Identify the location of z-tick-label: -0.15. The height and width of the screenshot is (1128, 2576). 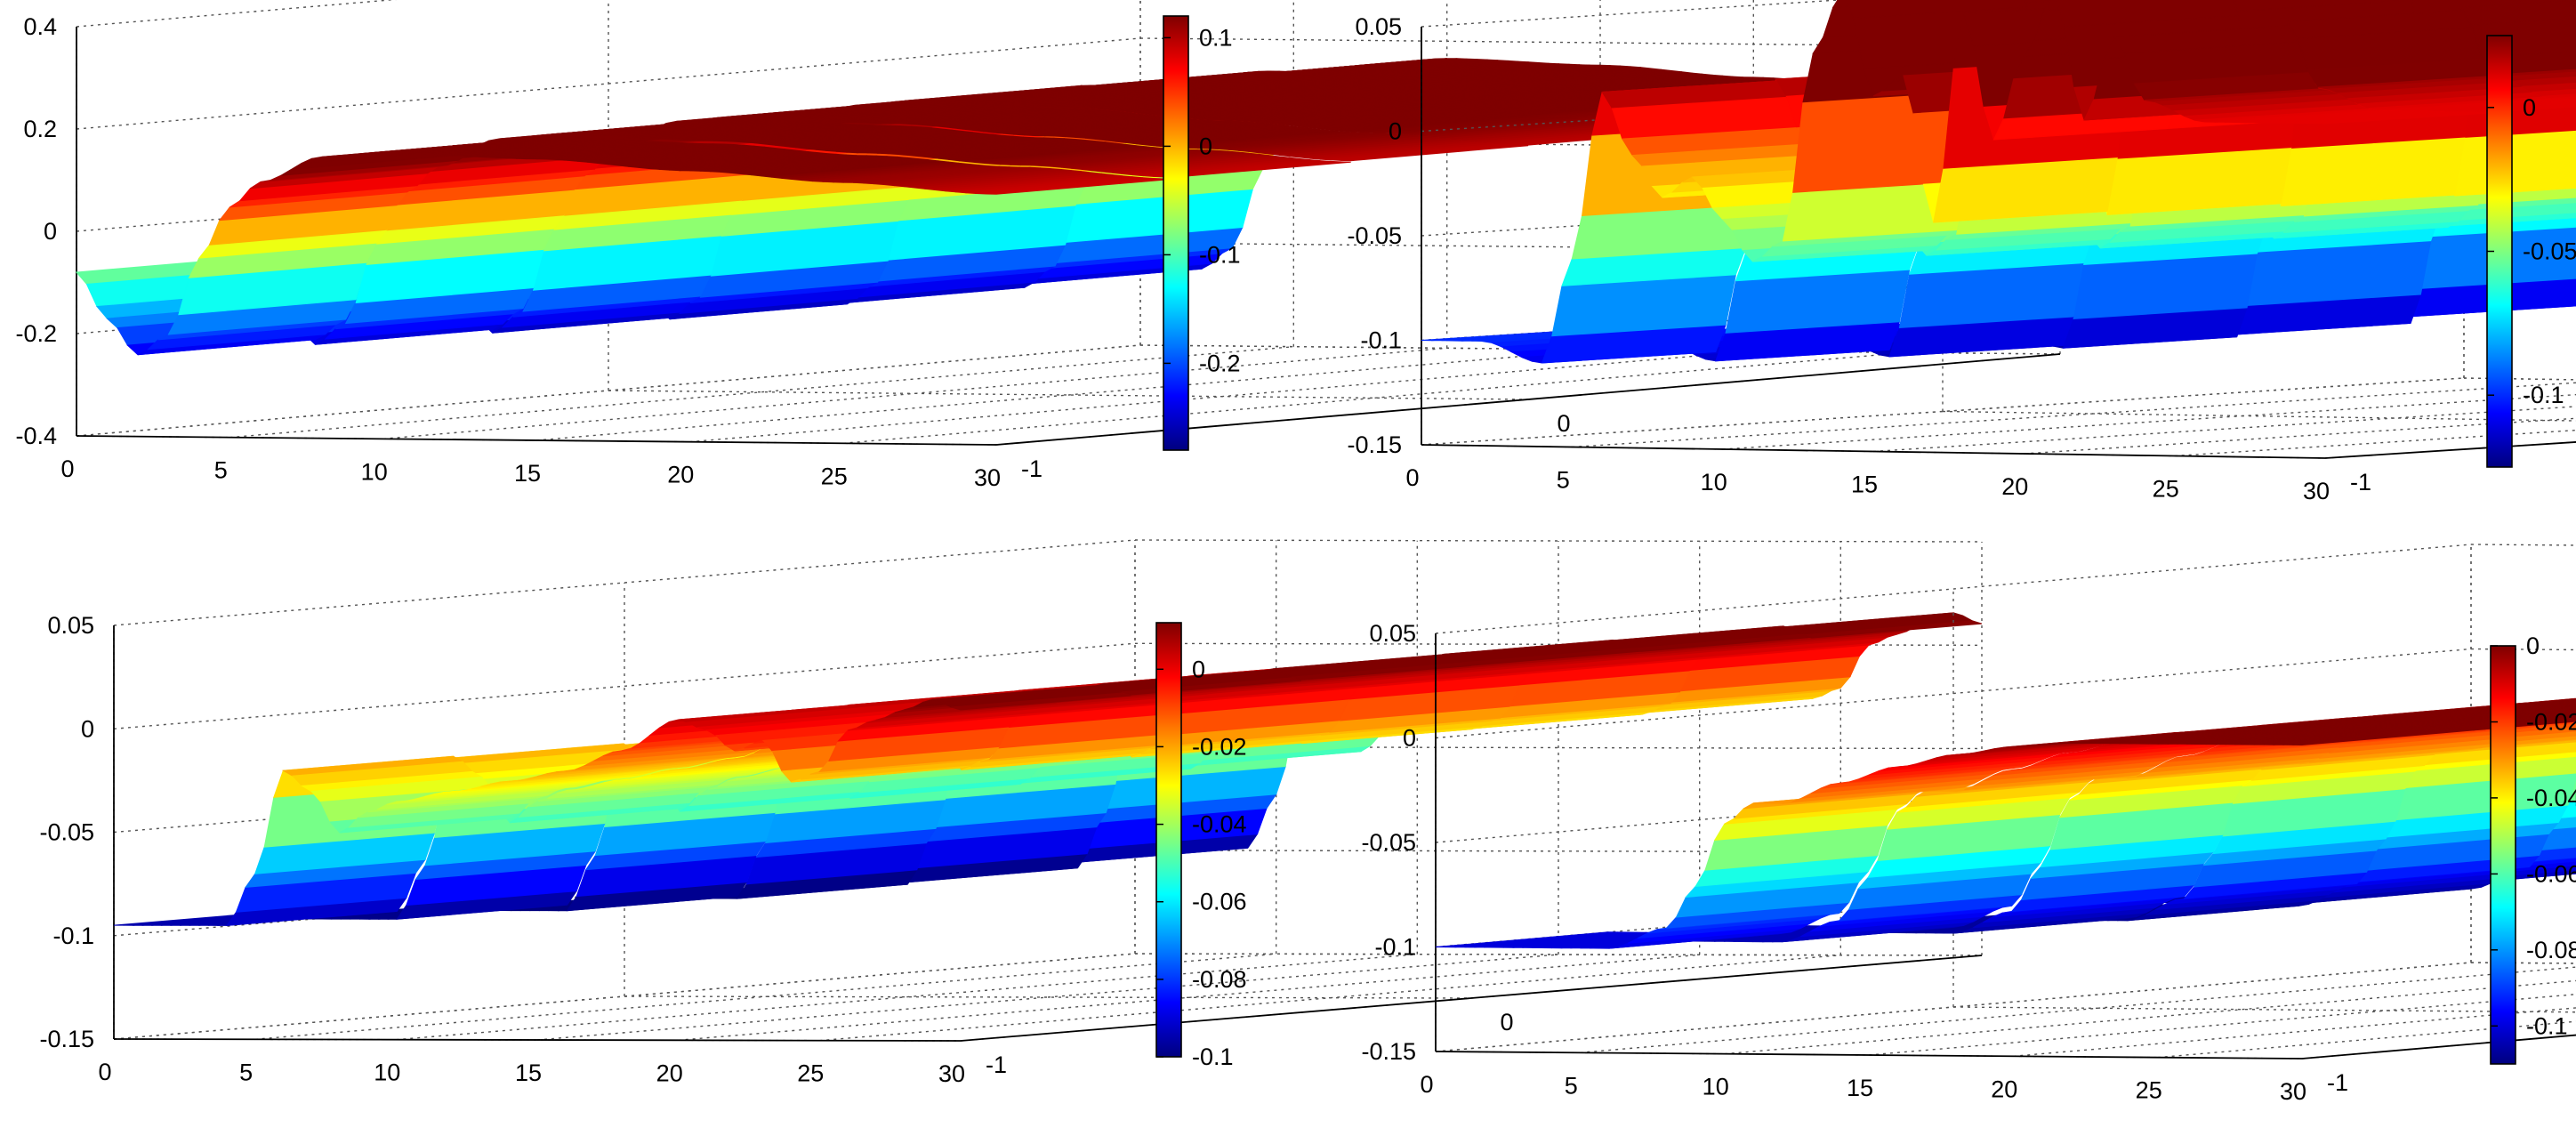
(66, 1039).